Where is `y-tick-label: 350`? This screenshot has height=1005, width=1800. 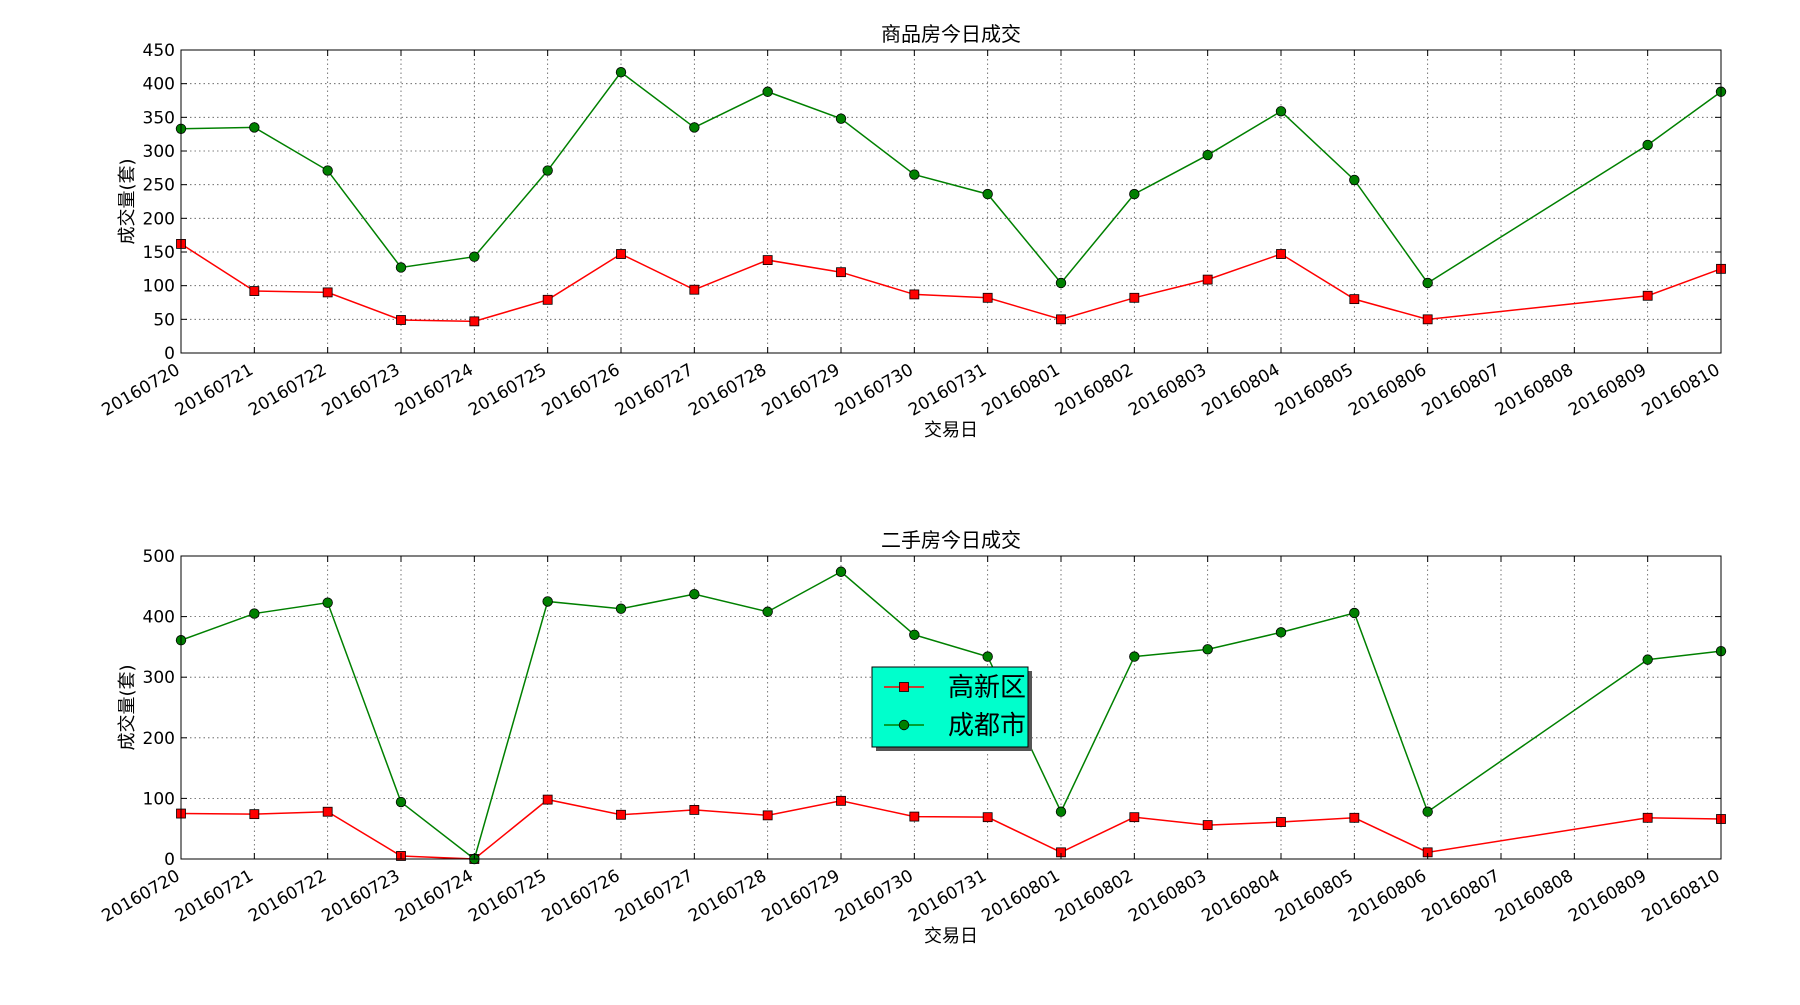 y-tick-label: 350 is located at coordinates (159, 118).